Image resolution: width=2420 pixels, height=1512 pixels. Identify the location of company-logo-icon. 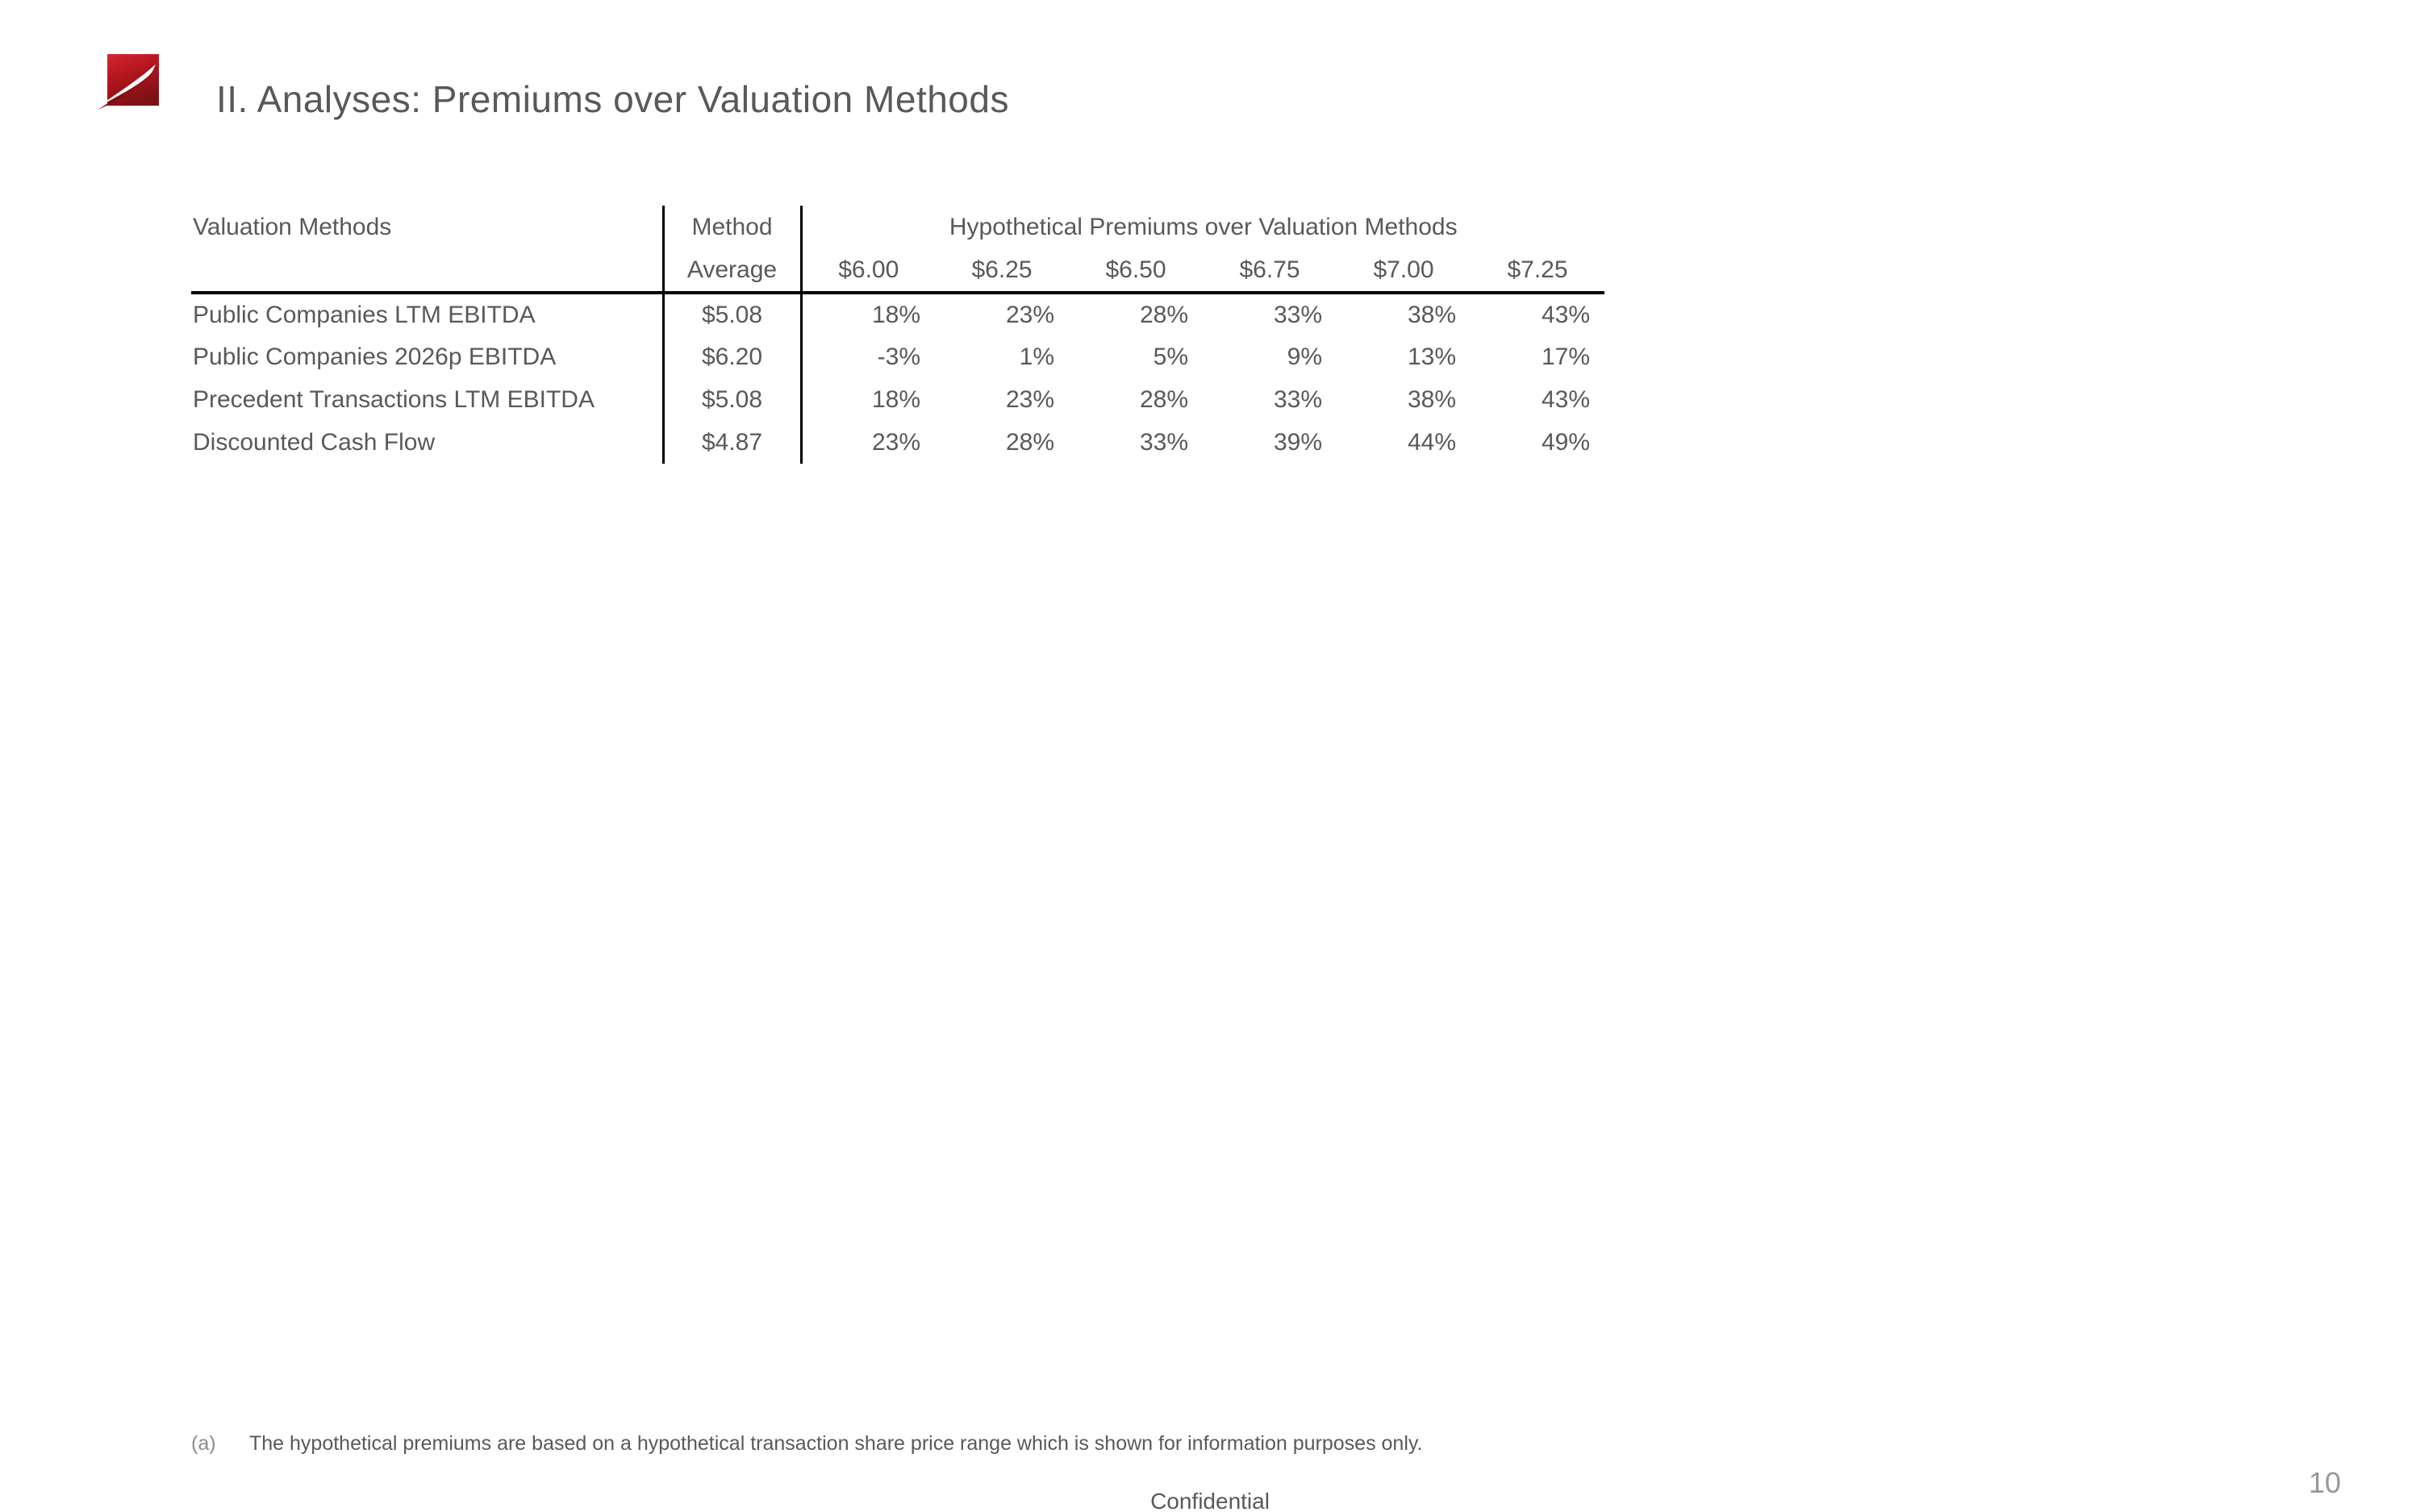
(128, 80).